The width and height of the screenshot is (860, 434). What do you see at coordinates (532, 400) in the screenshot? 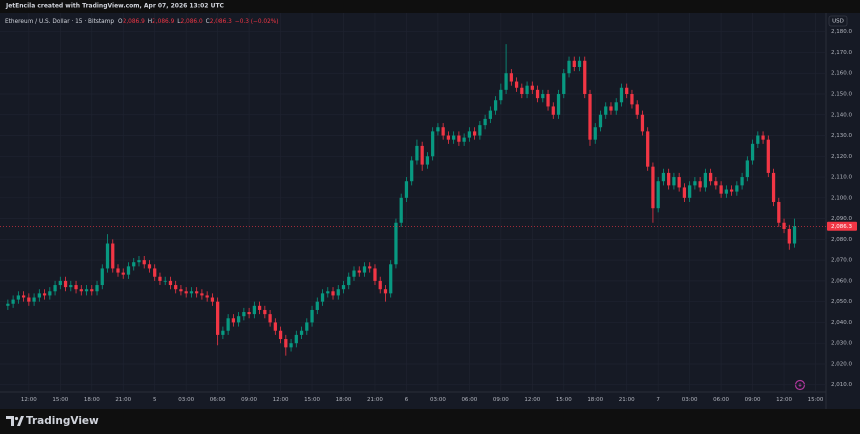
I see `x-tick-label: 12:00` at bounding box center [532, 400].